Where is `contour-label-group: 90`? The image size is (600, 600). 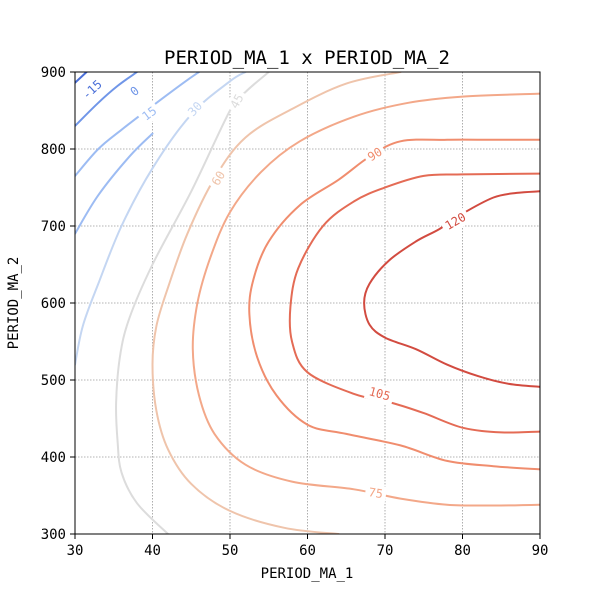 contour-label-group: 90 is located at coordinates (374, 154).